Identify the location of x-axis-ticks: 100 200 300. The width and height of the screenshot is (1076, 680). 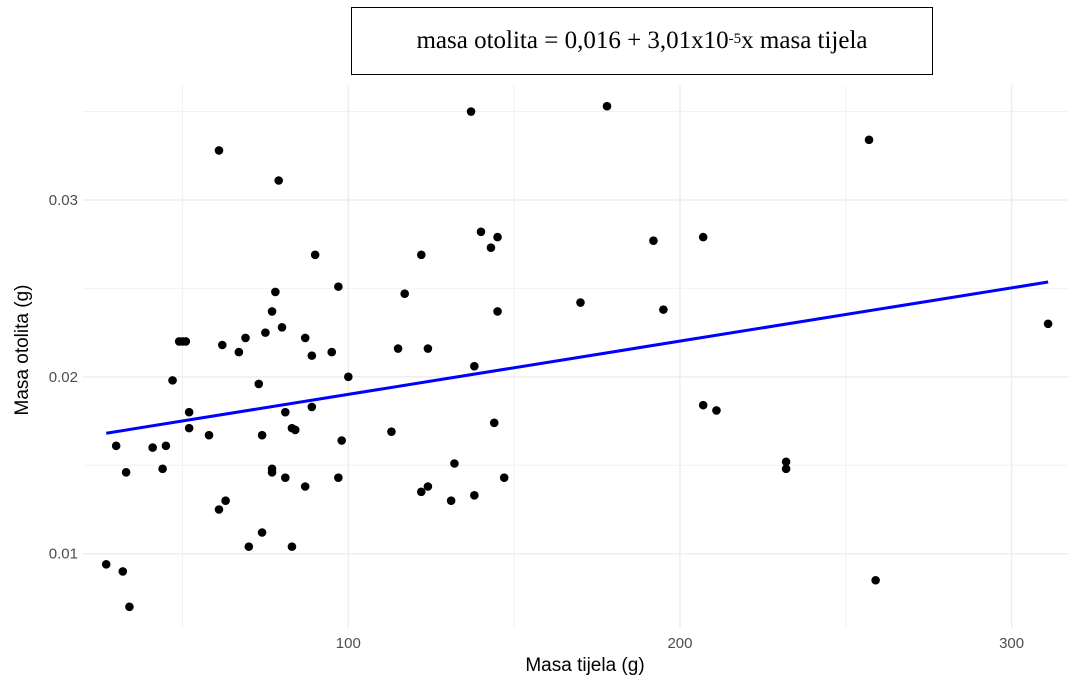
(680, 643).